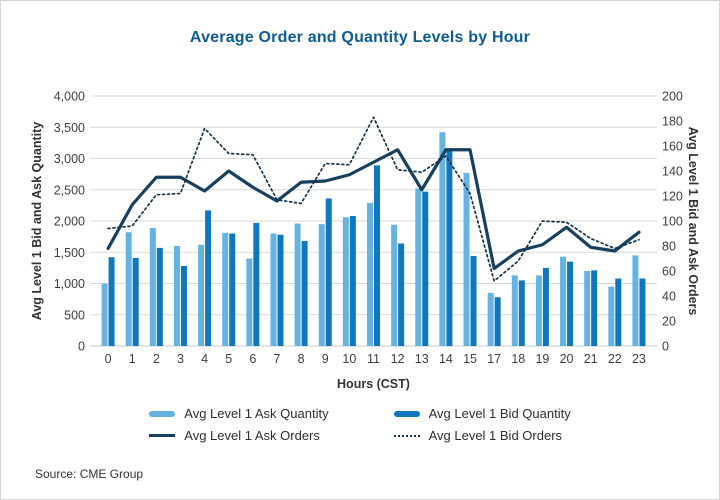 The width and height of the screenshot is (720, 500). Describe the element at coordinates (69, 190) in the screenshot. I see `left-axis-tick-label: 2,500` at that location.